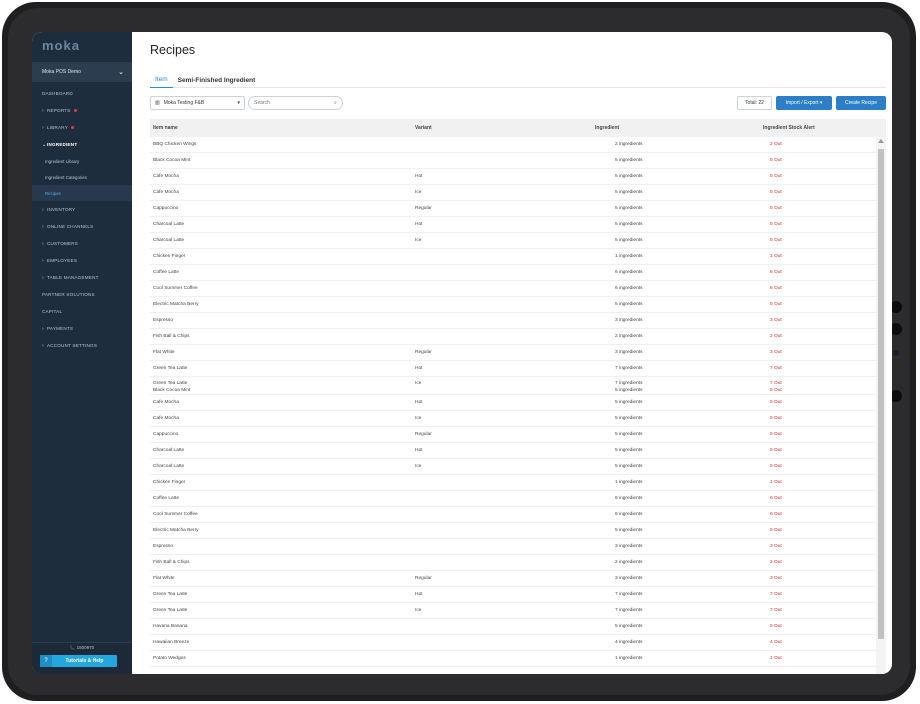 The image size is (920, 704). Describe the element at coordinates (629, 514) in the screenshot. I see `ingredient-count: 6 ingredients` at that location.